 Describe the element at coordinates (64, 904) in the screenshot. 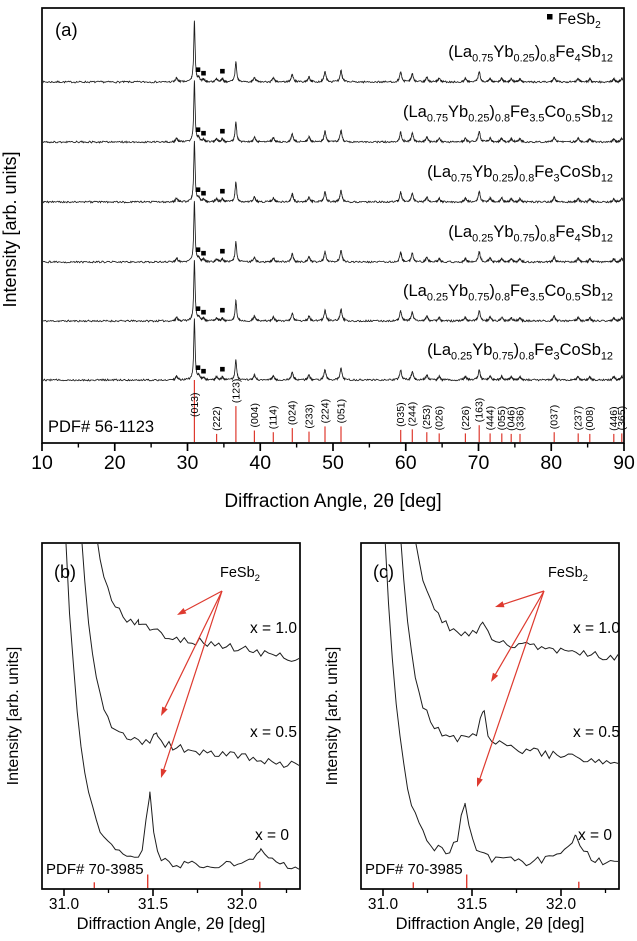

I see `x-tick-label: 31.0` at that location.